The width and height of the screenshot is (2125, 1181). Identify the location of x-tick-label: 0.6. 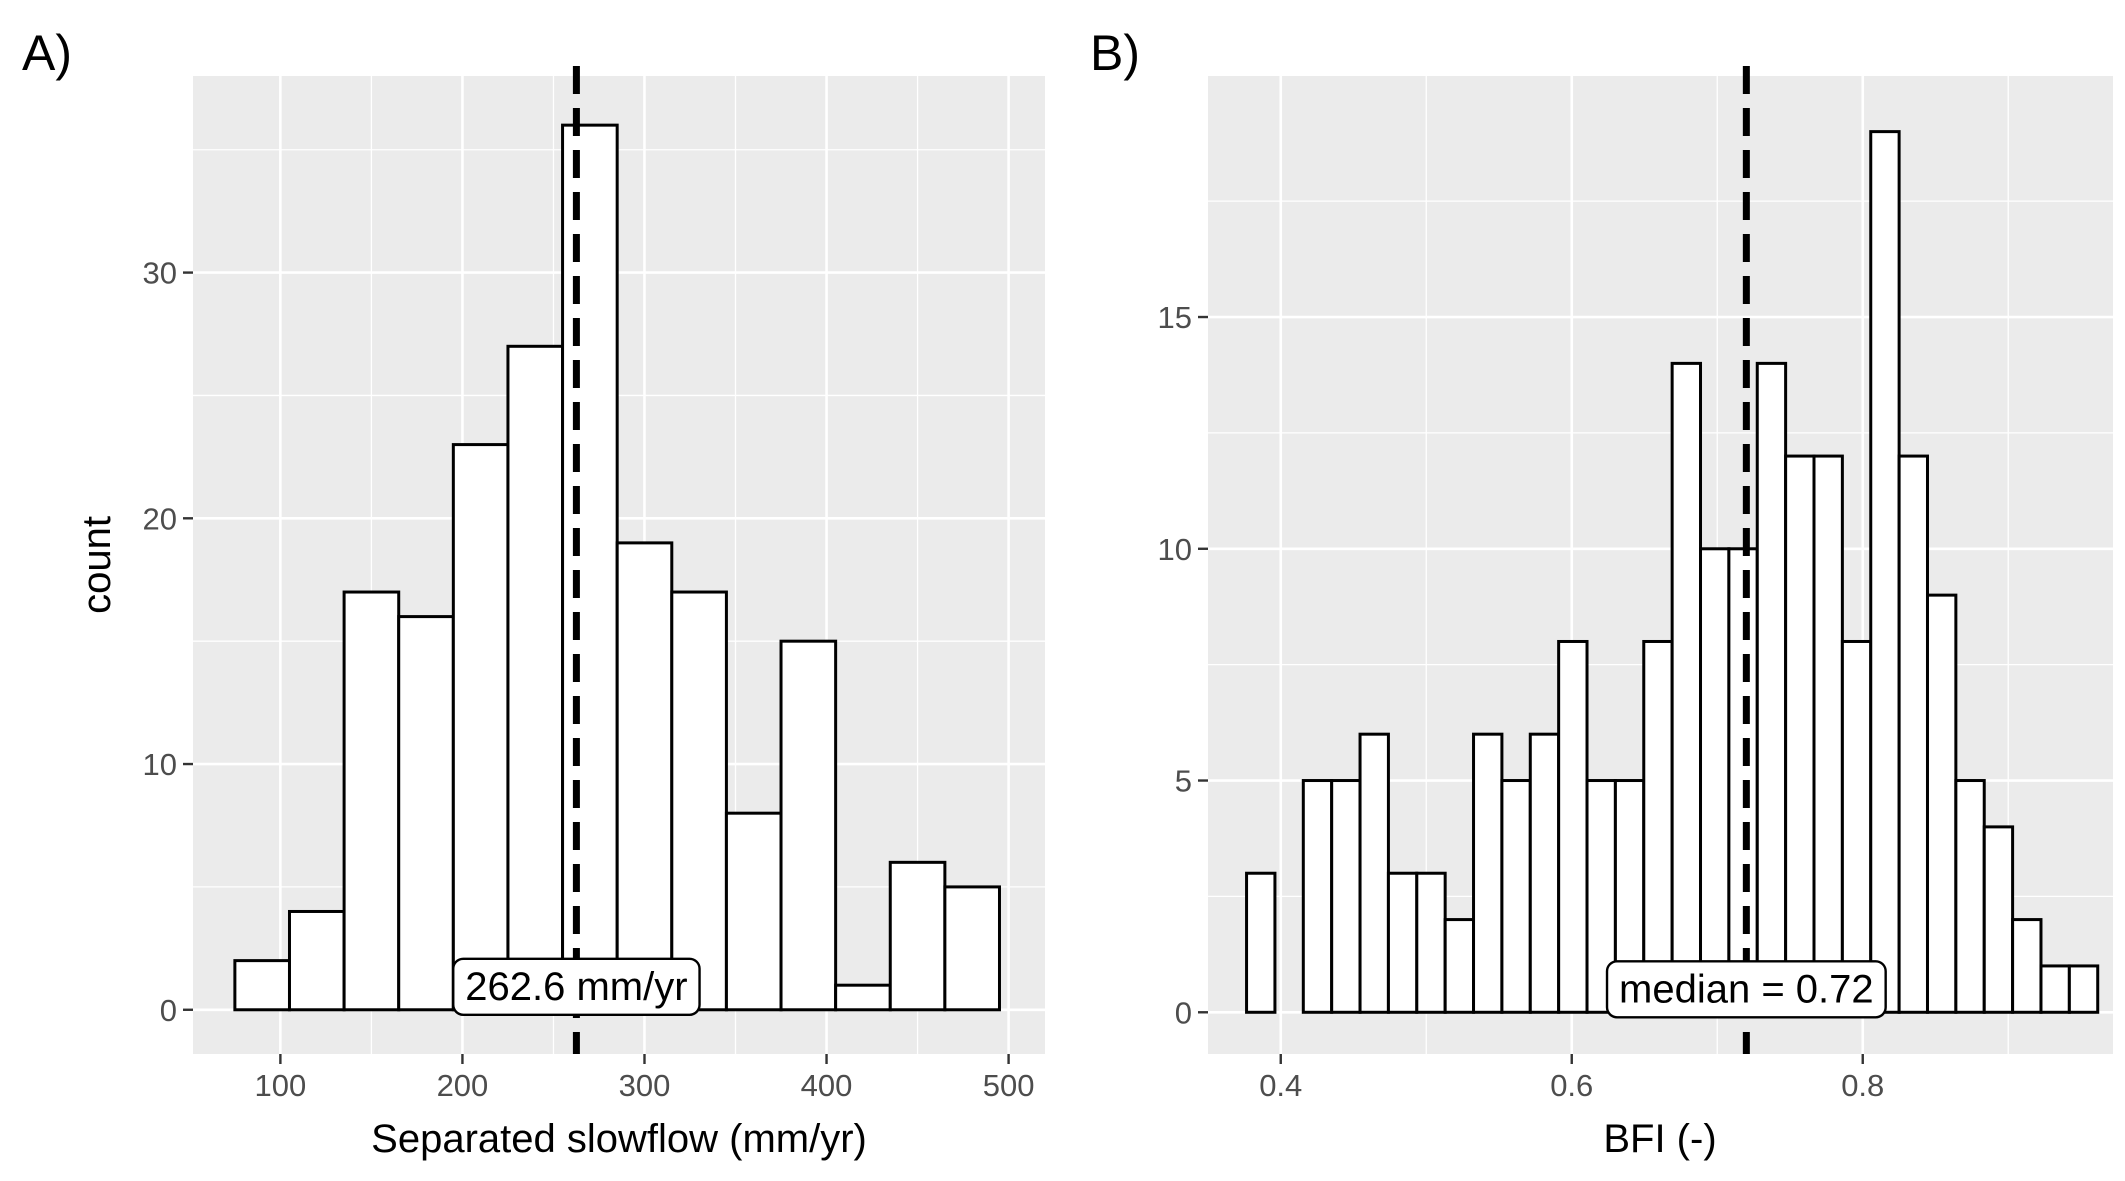
(1571, 1085).